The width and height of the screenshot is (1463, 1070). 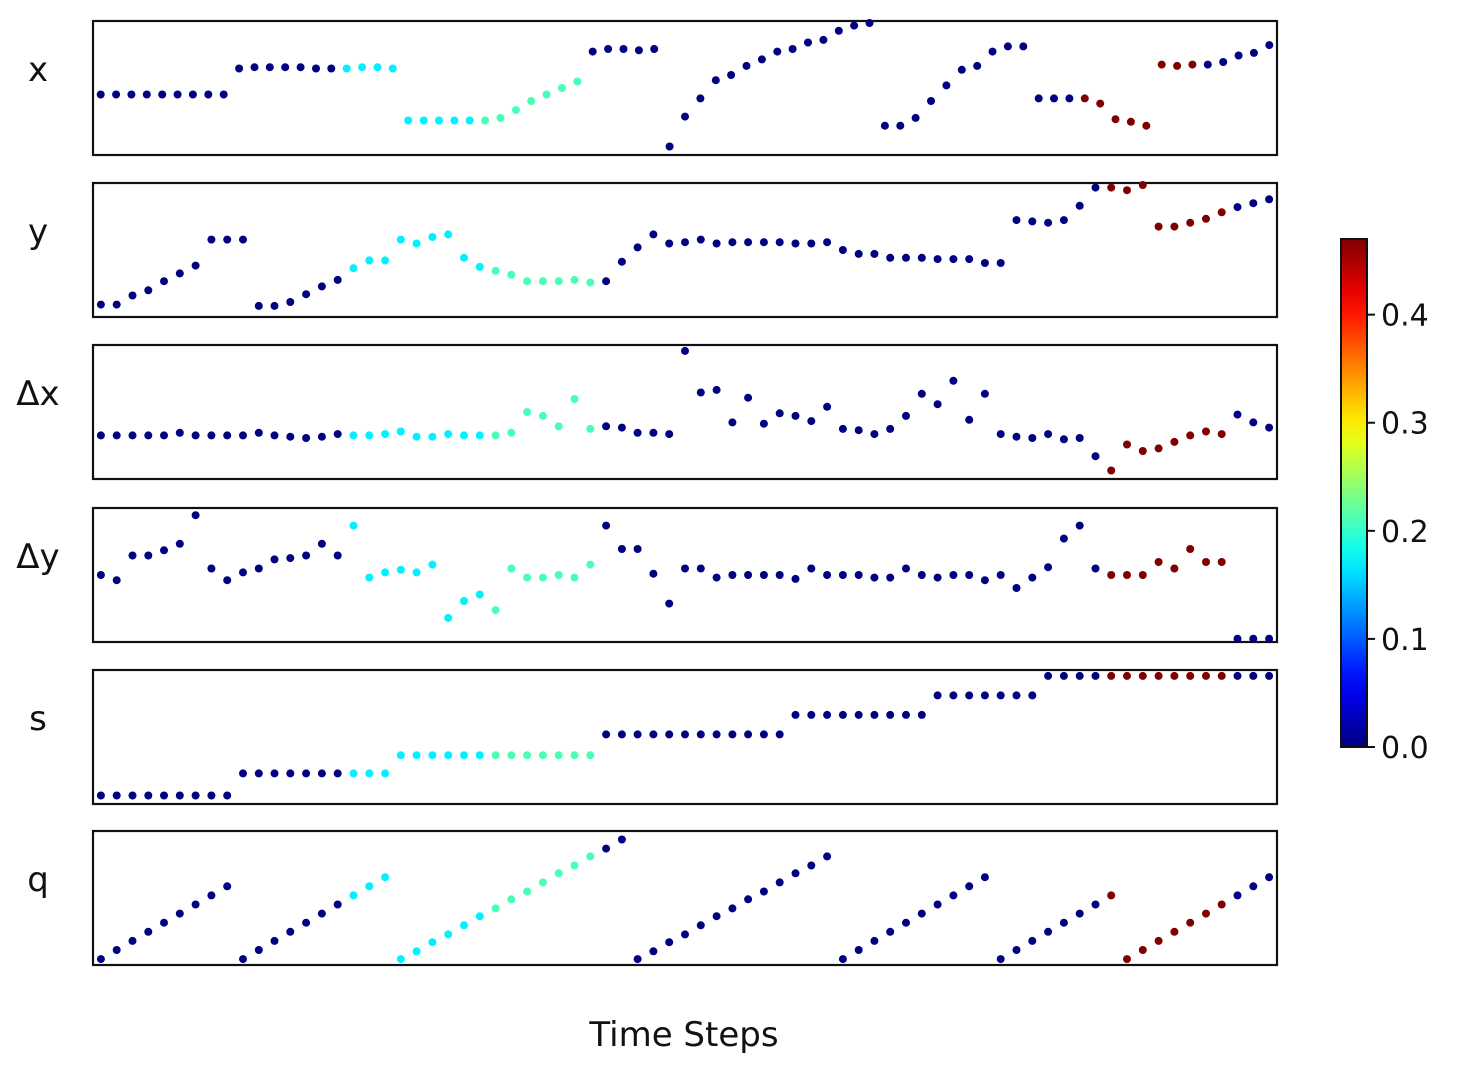 I want to click on x-axis-label: Time Steps, so click(x=683, y=1035).